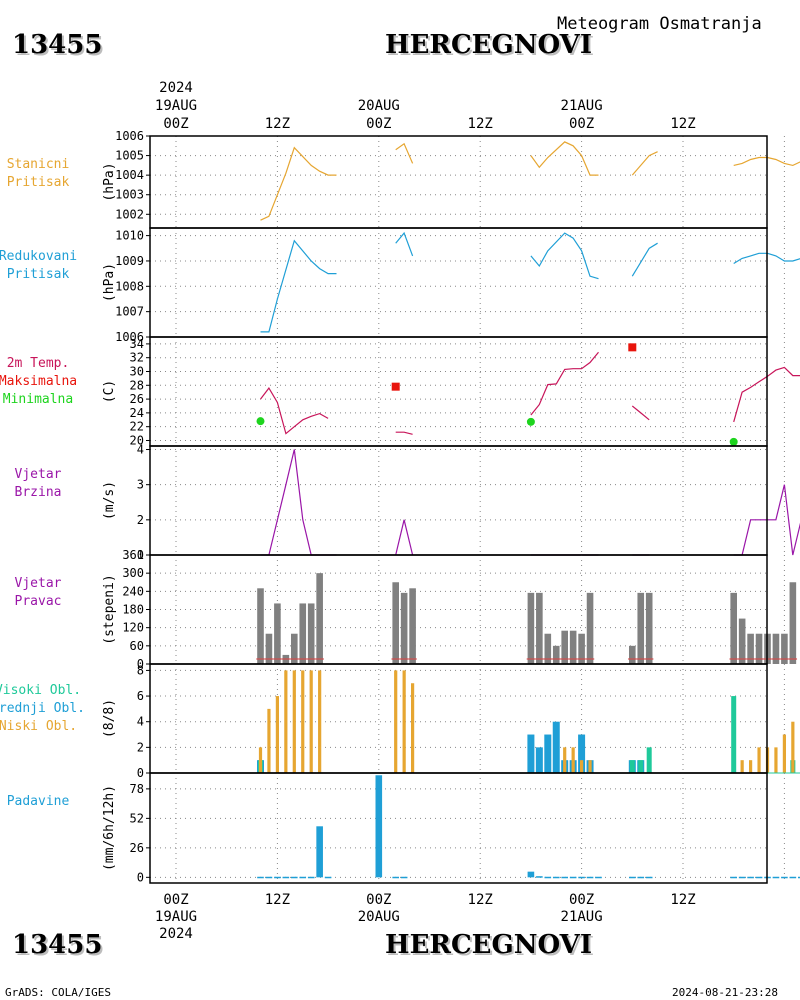 The height and width of the screenshot is (1000, 800). I want to click on reduced_pressure-ylabel: (hPa), so click(109, 282).